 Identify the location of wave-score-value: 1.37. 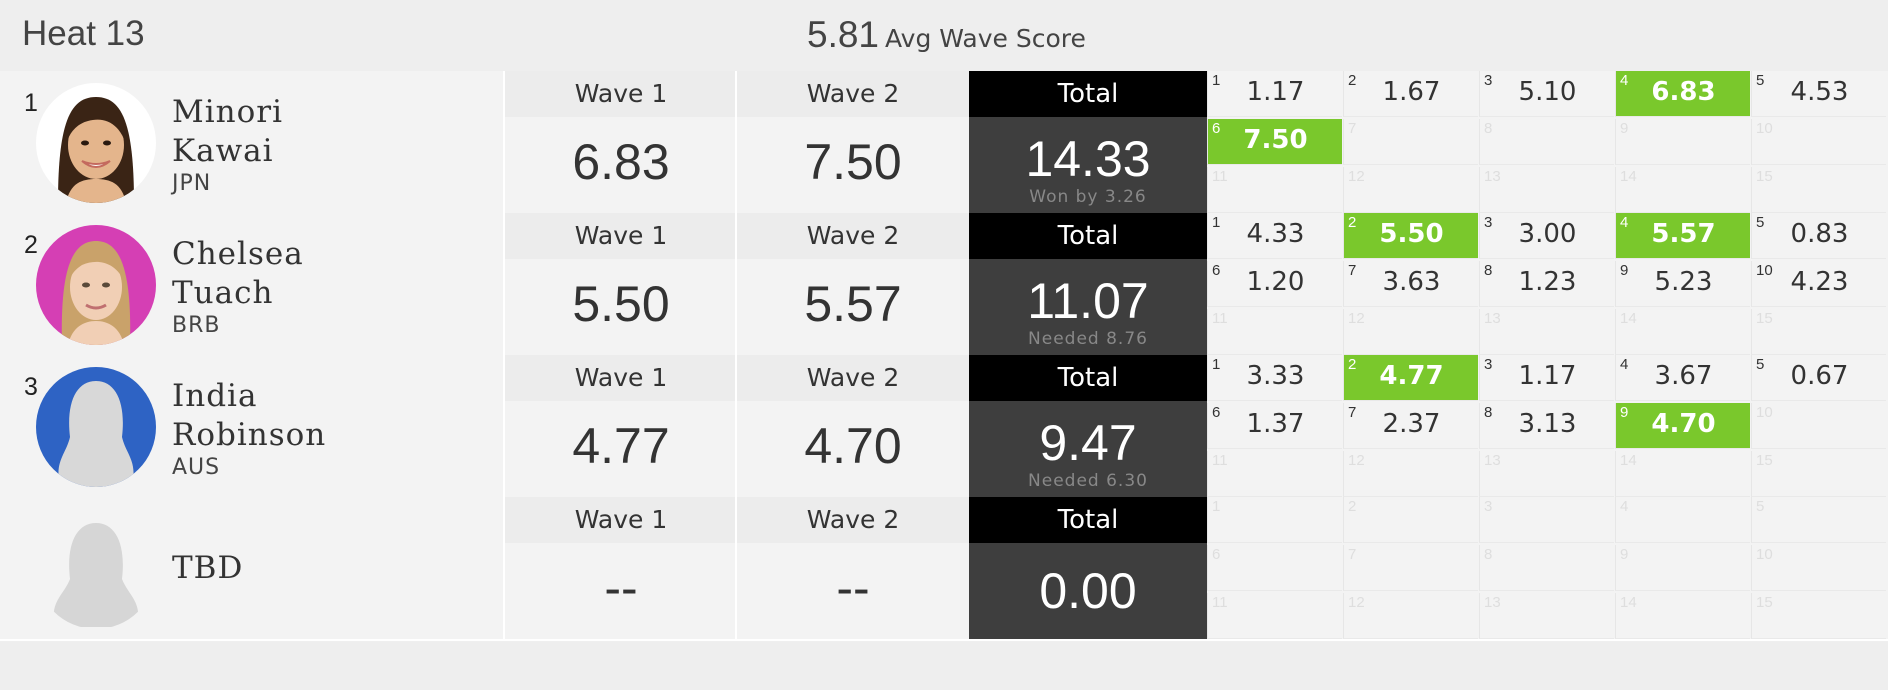
(1275, 424).